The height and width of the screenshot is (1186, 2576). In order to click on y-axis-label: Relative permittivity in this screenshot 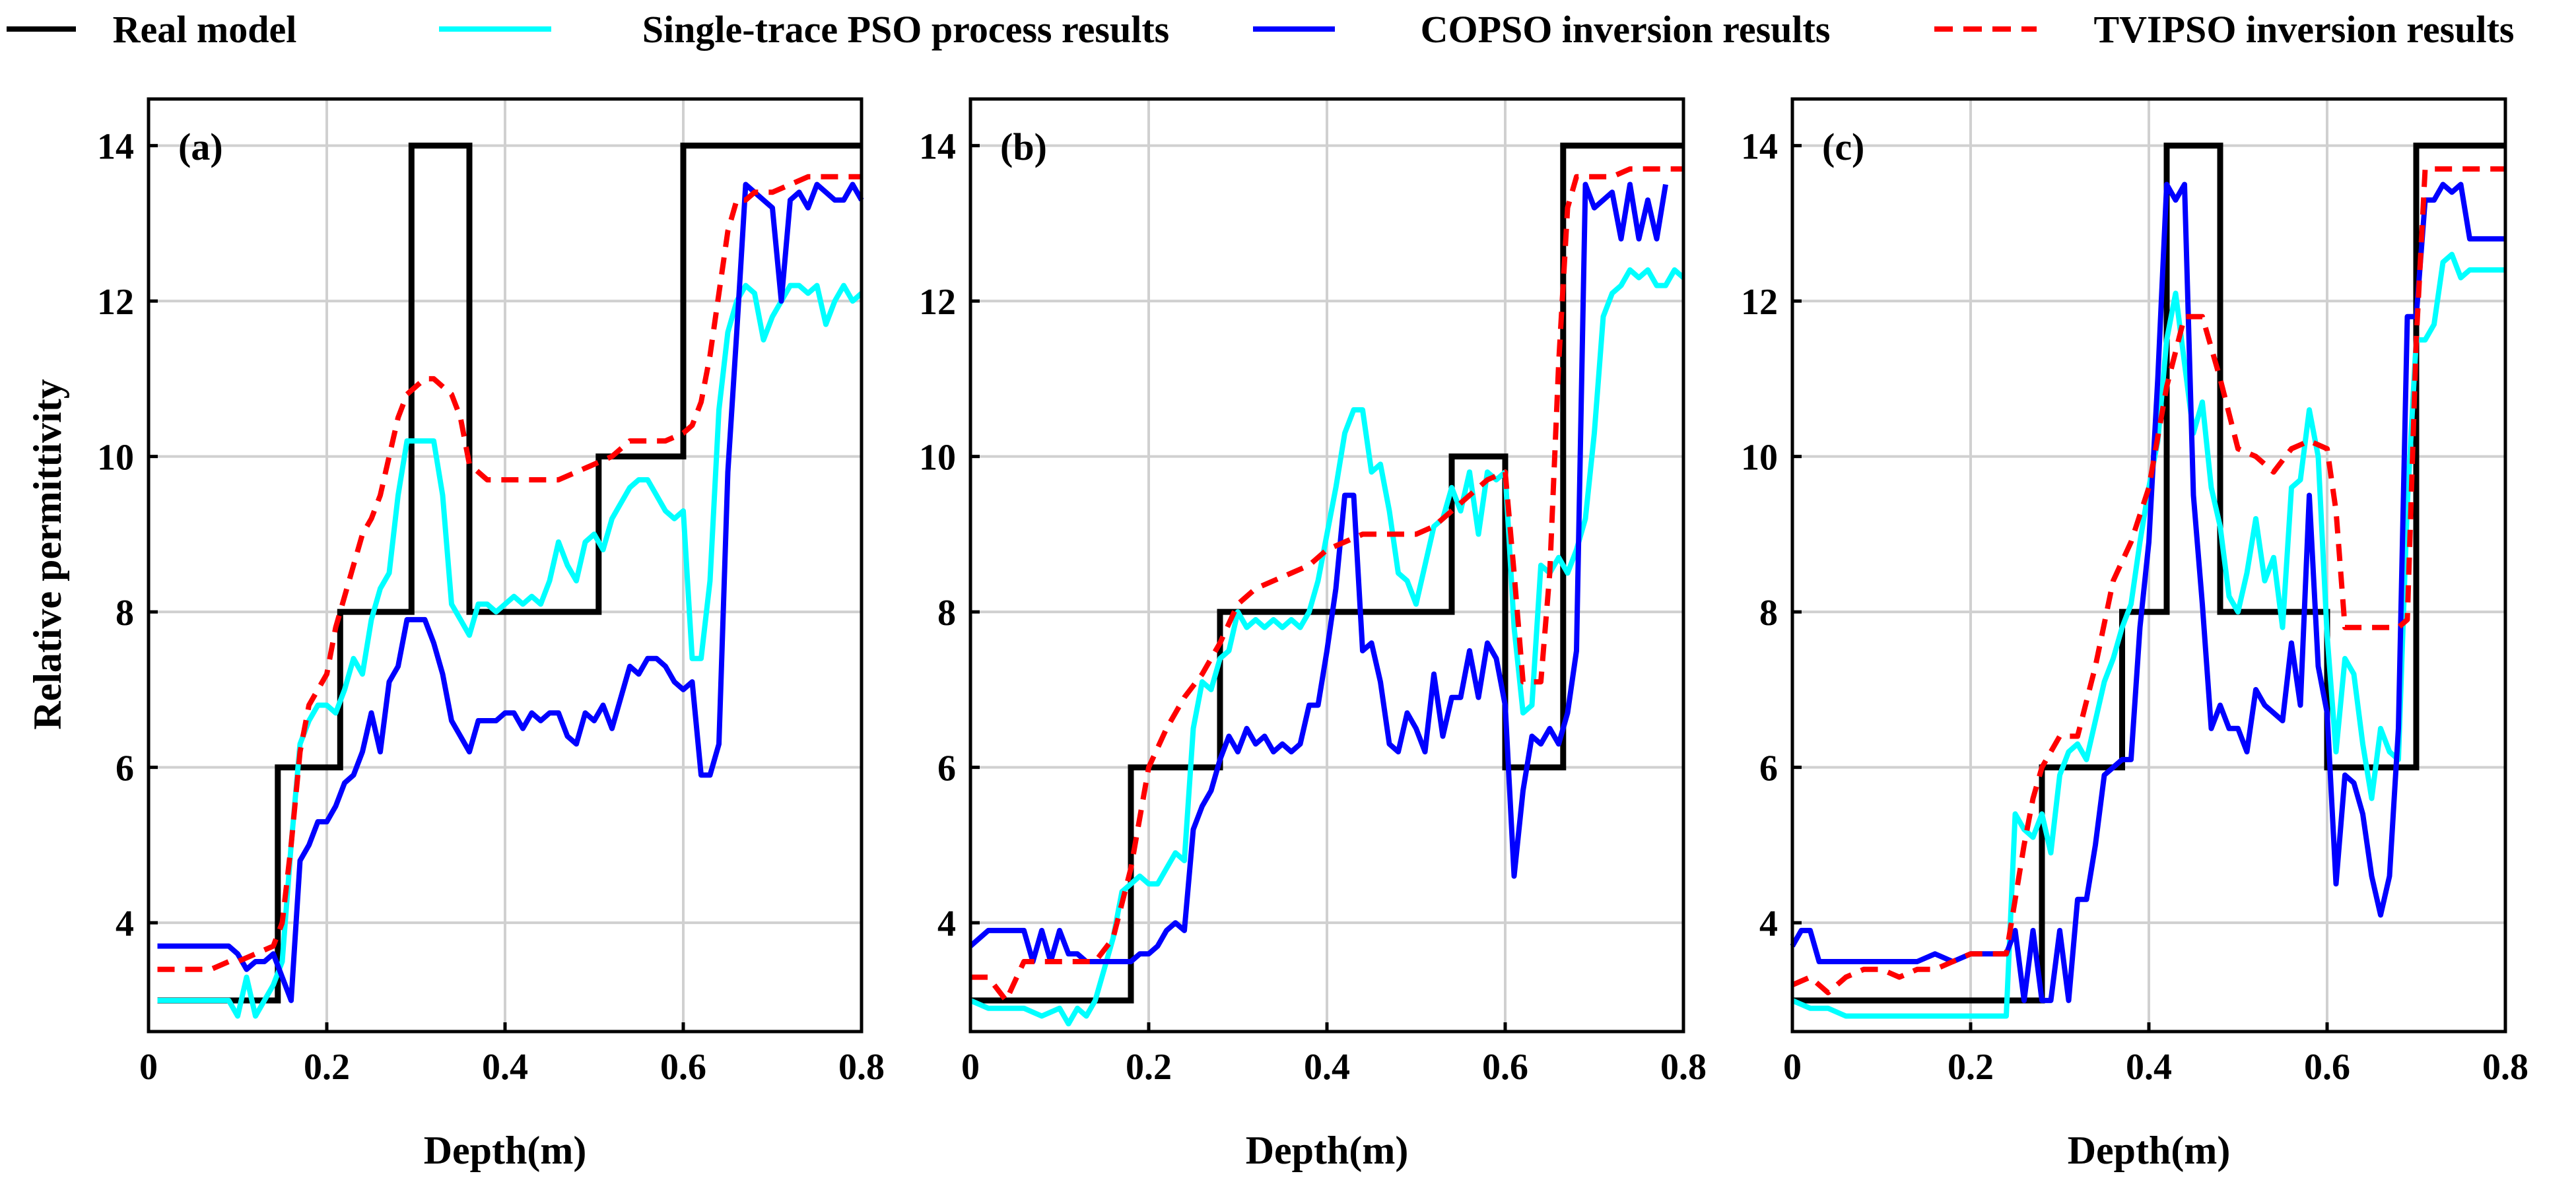, I will do `click(47, 554)`.